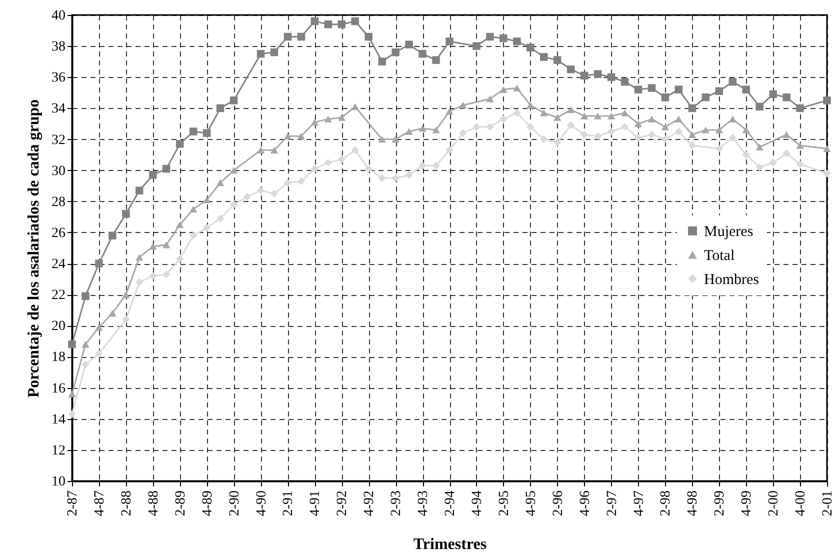  What do you see at coordinates (316, 503) in the screenshot?
I see `x-tick-label: 4-91` at bounding box center [316, 503].